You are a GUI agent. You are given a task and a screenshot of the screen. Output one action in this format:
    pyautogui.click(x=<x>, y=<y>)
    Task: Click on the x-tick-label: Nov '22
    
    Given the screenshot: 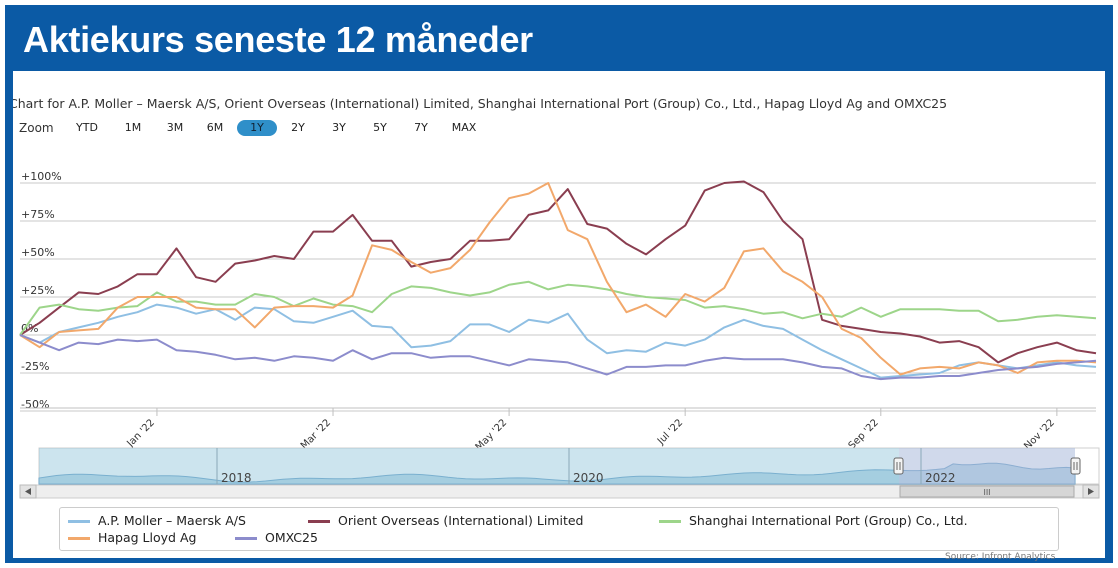 What is the action you would take?
    pyautogui.click(x=1039, y=434)
    